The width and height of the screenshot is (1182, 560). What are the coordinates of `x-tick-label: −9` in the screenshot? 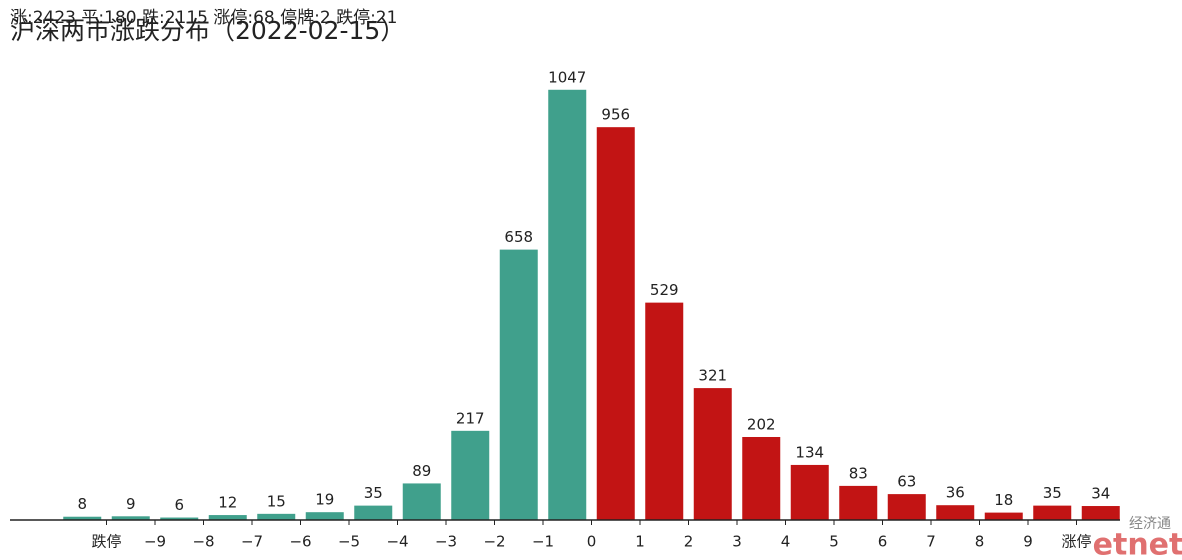 It's located at (155, 542).